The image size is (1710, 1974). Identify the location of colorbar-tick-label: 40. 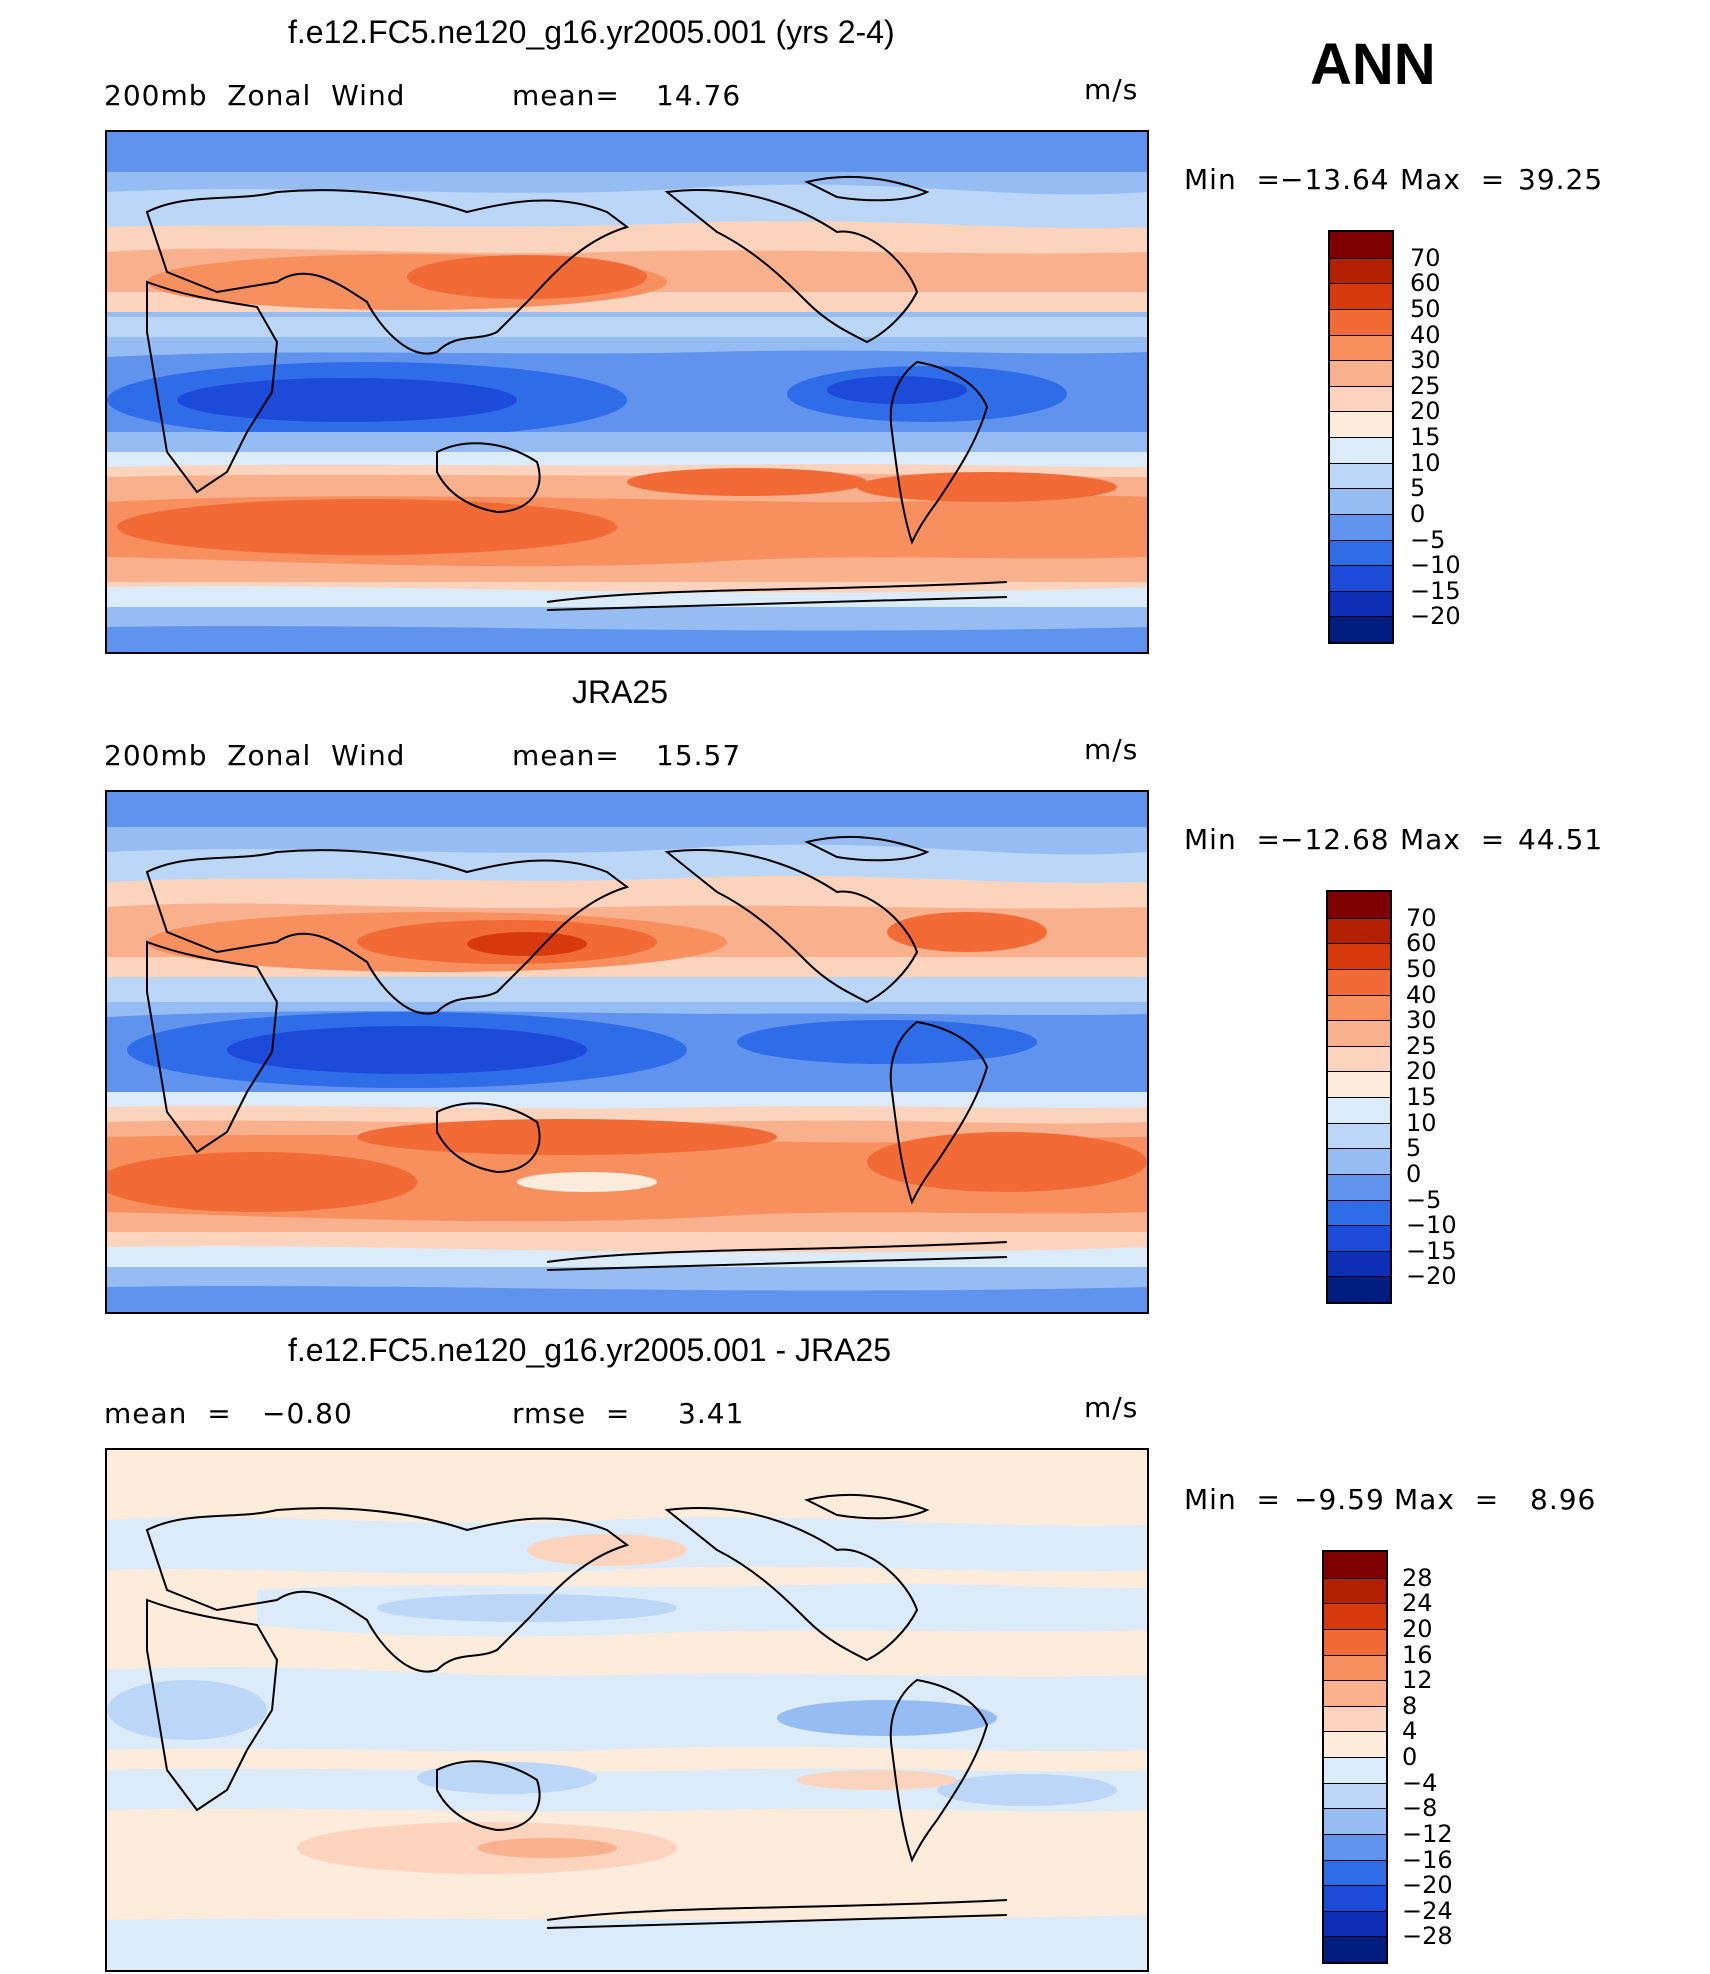
(1421, 994).